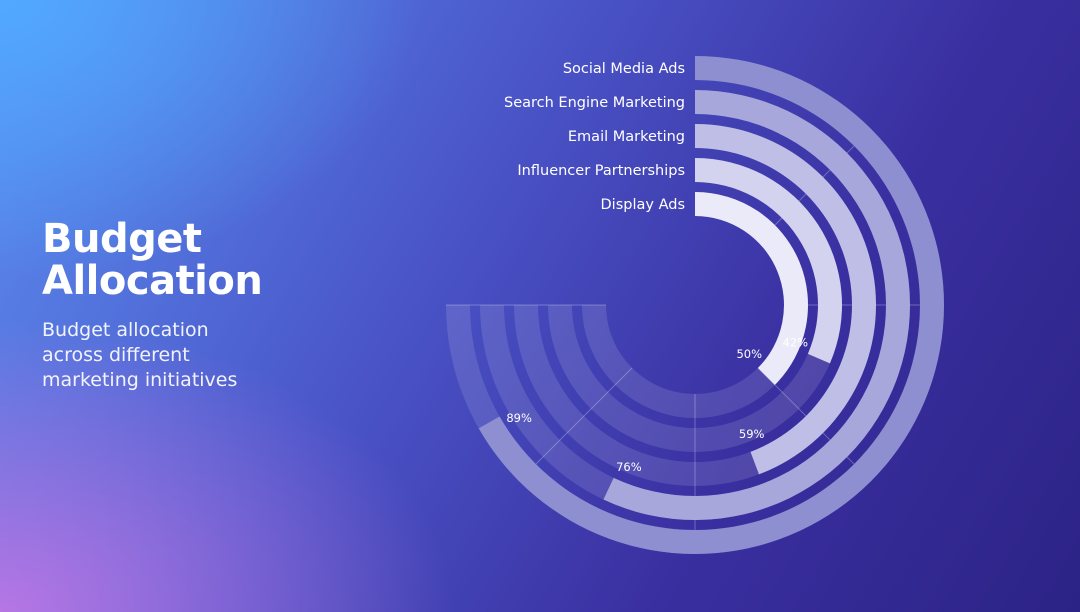 This screenshot has height=612, width=1080. Describe the element at coordinates (629, 467) in the screenshot. I see `value-label-1: 76%` at that location.